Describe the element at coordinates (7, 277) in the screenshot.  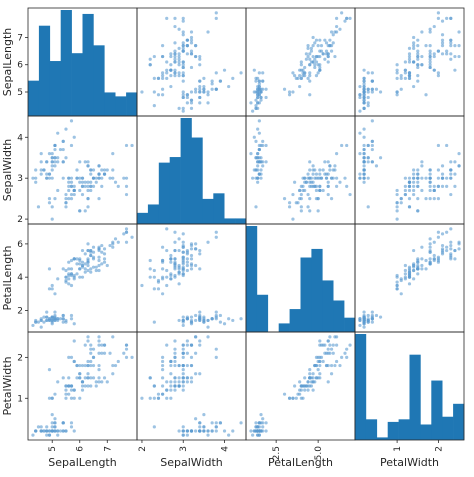
I see `y-axis-label: PetalLength` at that location.